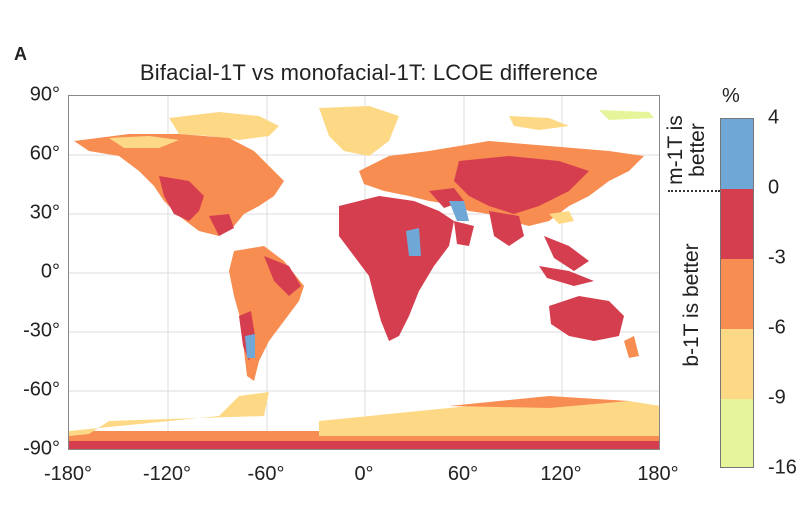 The width and height of the screenshot is (800, 511). Describe the element at coordinates (50, 271) in the screenshot. I see `y-tick: 0°` at that location.